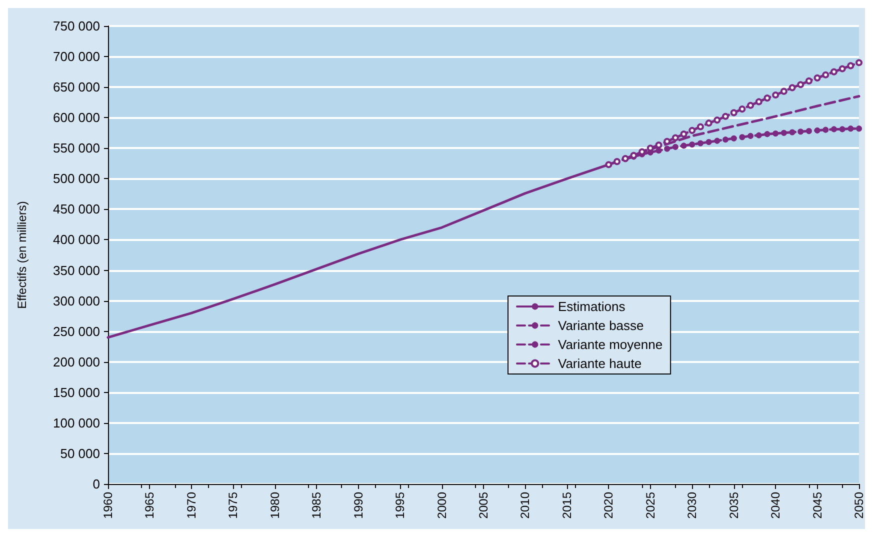 The image size is (873, 537). What do you see at coordinates (76, 209) in the screenshot?
I see `y-tick-label: 450 000` at bounding box center [76, 209].